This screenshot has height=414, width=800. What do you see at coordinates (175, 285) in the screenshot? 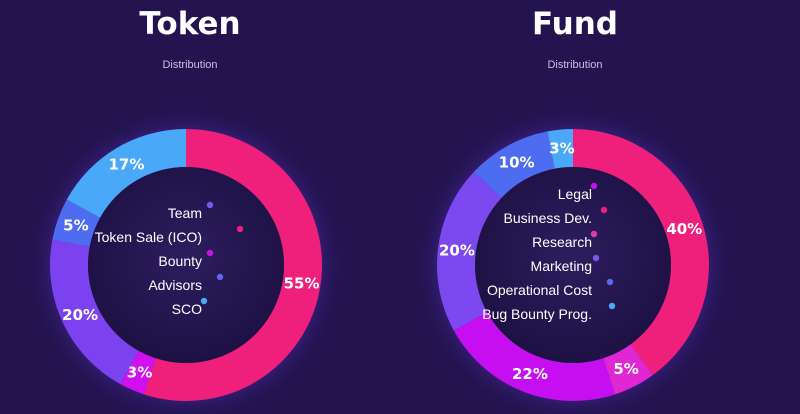
I see `token-legend-label-3: Advisors` at bounding box center [175, 285].